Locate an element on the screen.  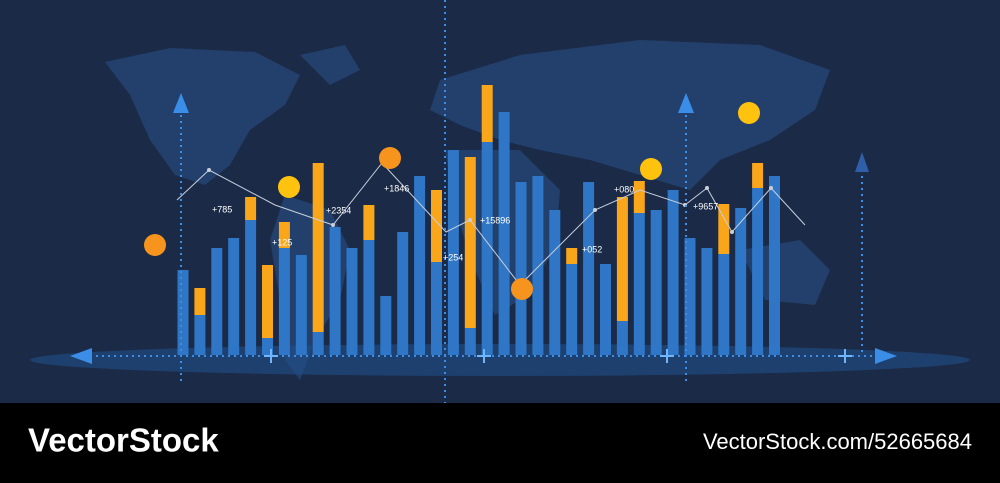
annotation: +1846 is located at coordinates (396, 188).